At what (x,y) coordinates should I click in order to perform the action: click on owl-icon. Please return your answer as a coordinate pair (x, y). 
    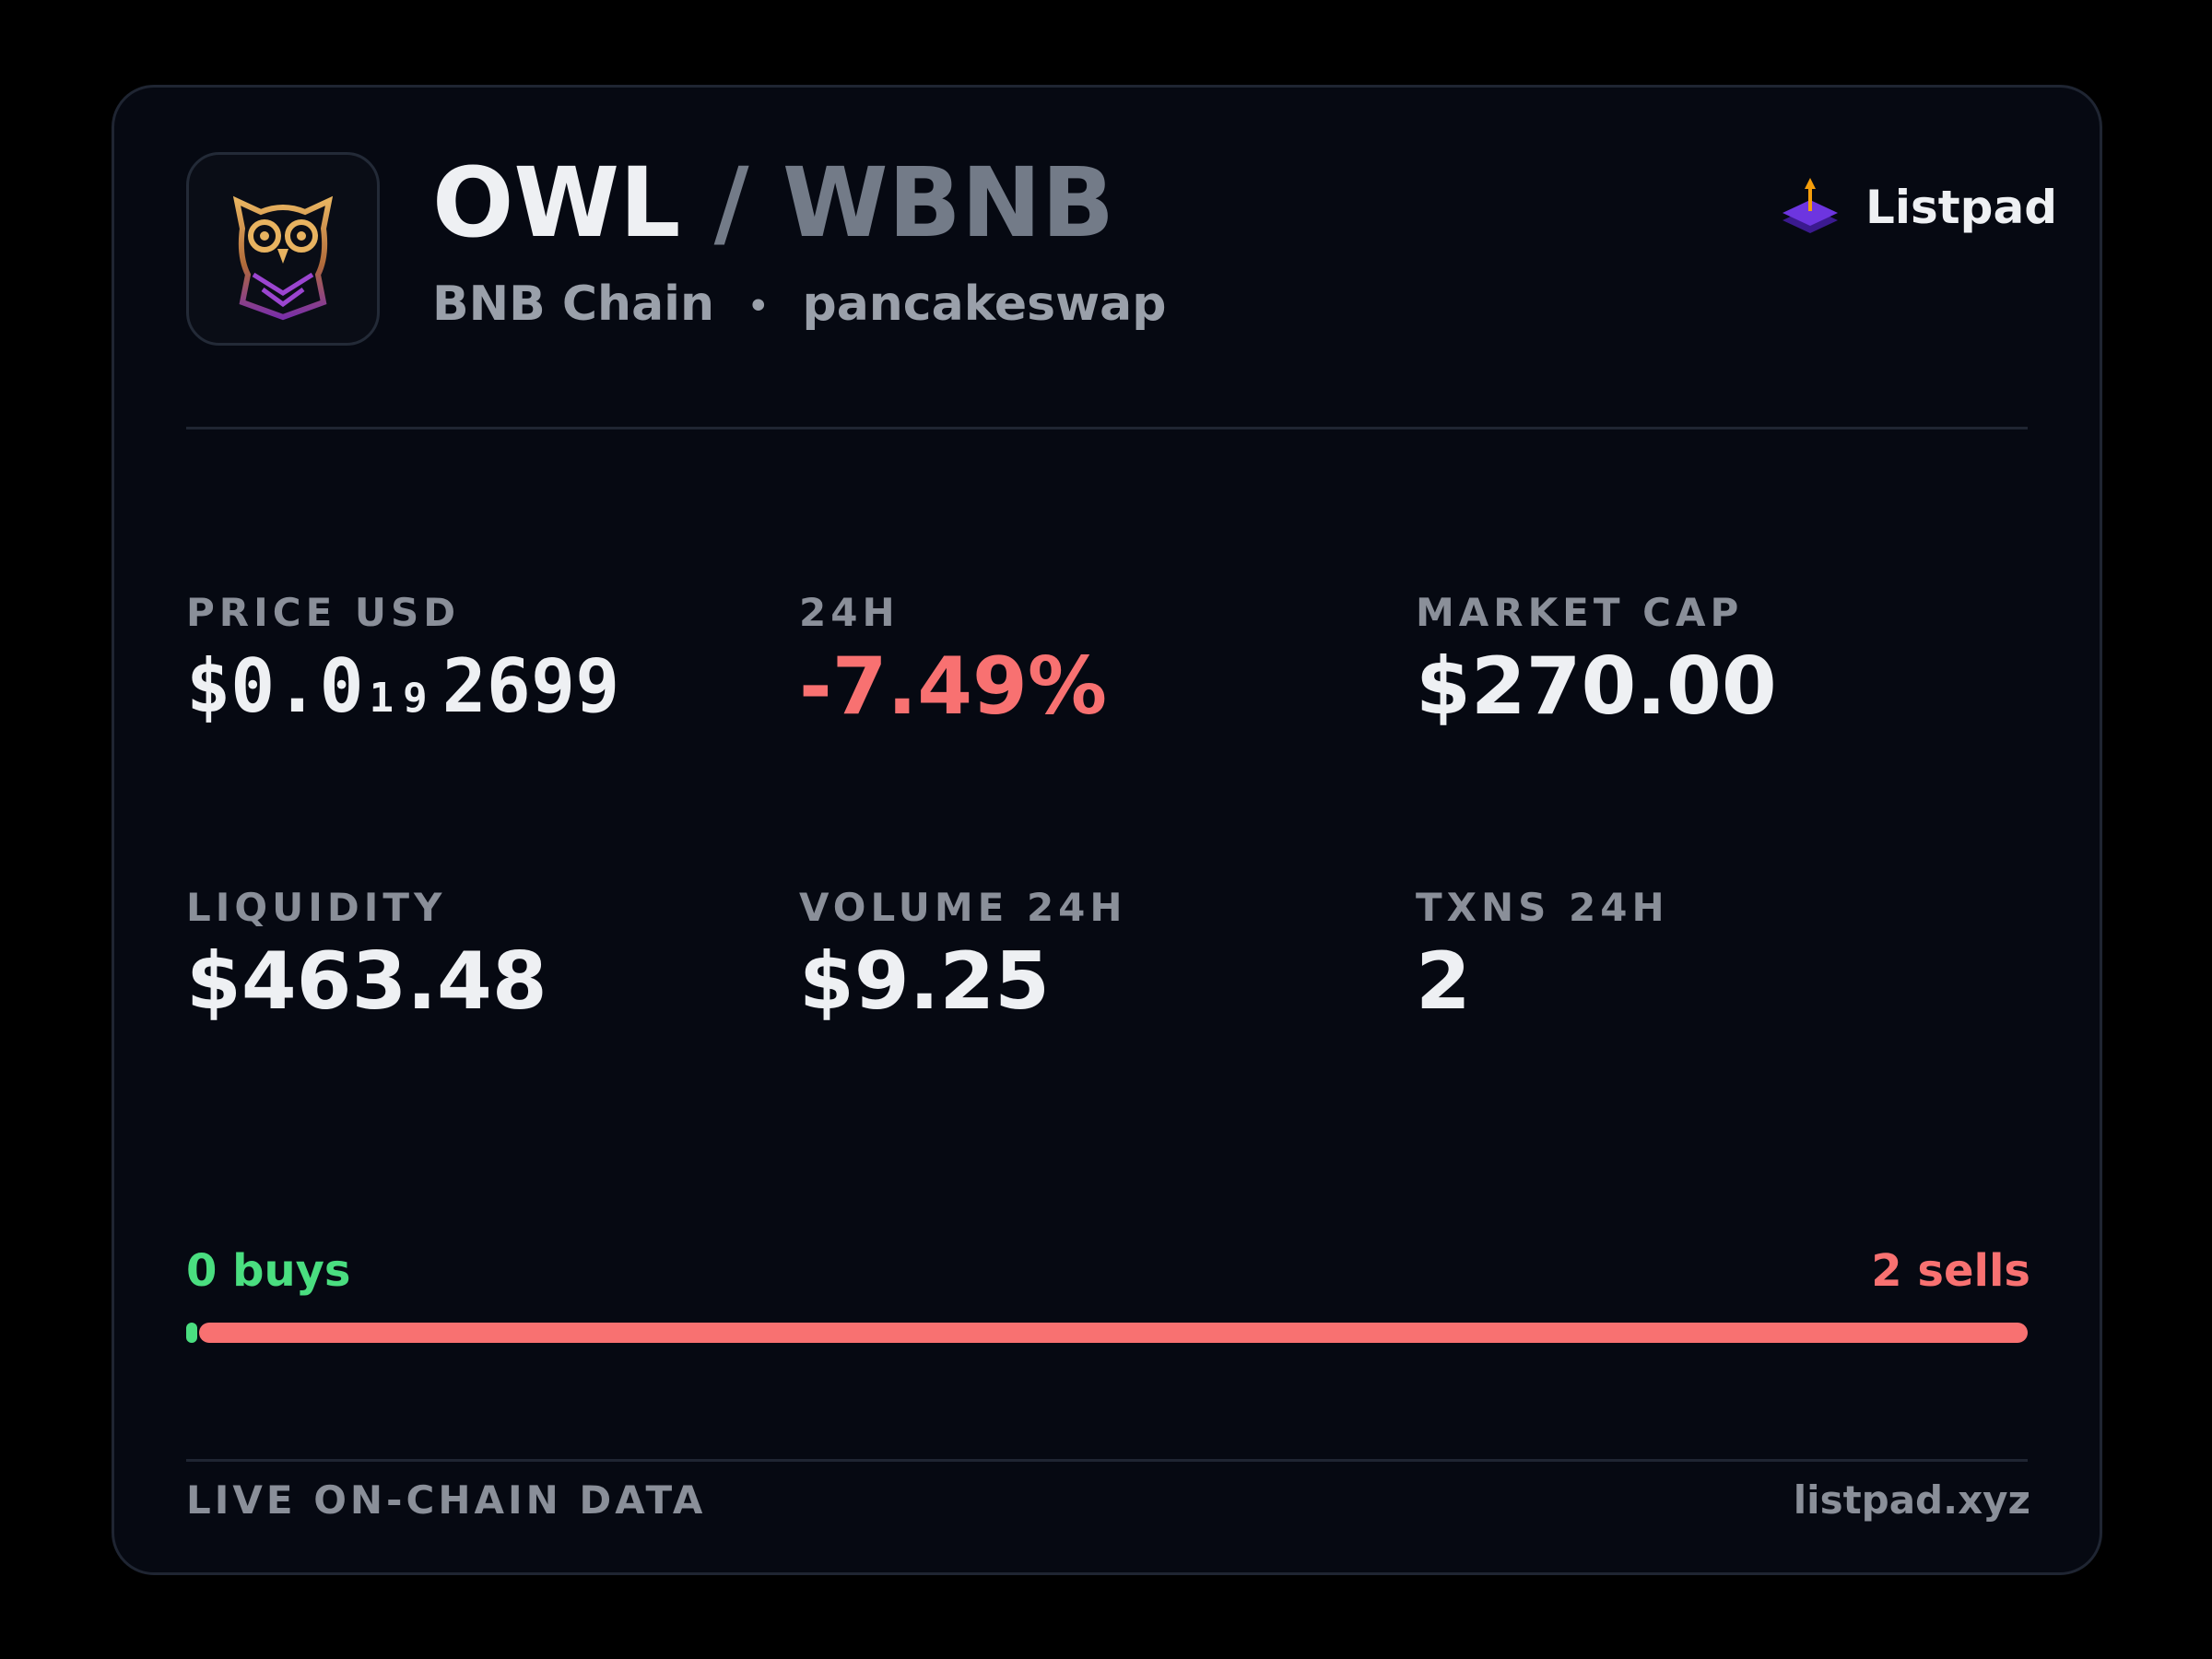
    Looking at the image, I should click on (283, 258).